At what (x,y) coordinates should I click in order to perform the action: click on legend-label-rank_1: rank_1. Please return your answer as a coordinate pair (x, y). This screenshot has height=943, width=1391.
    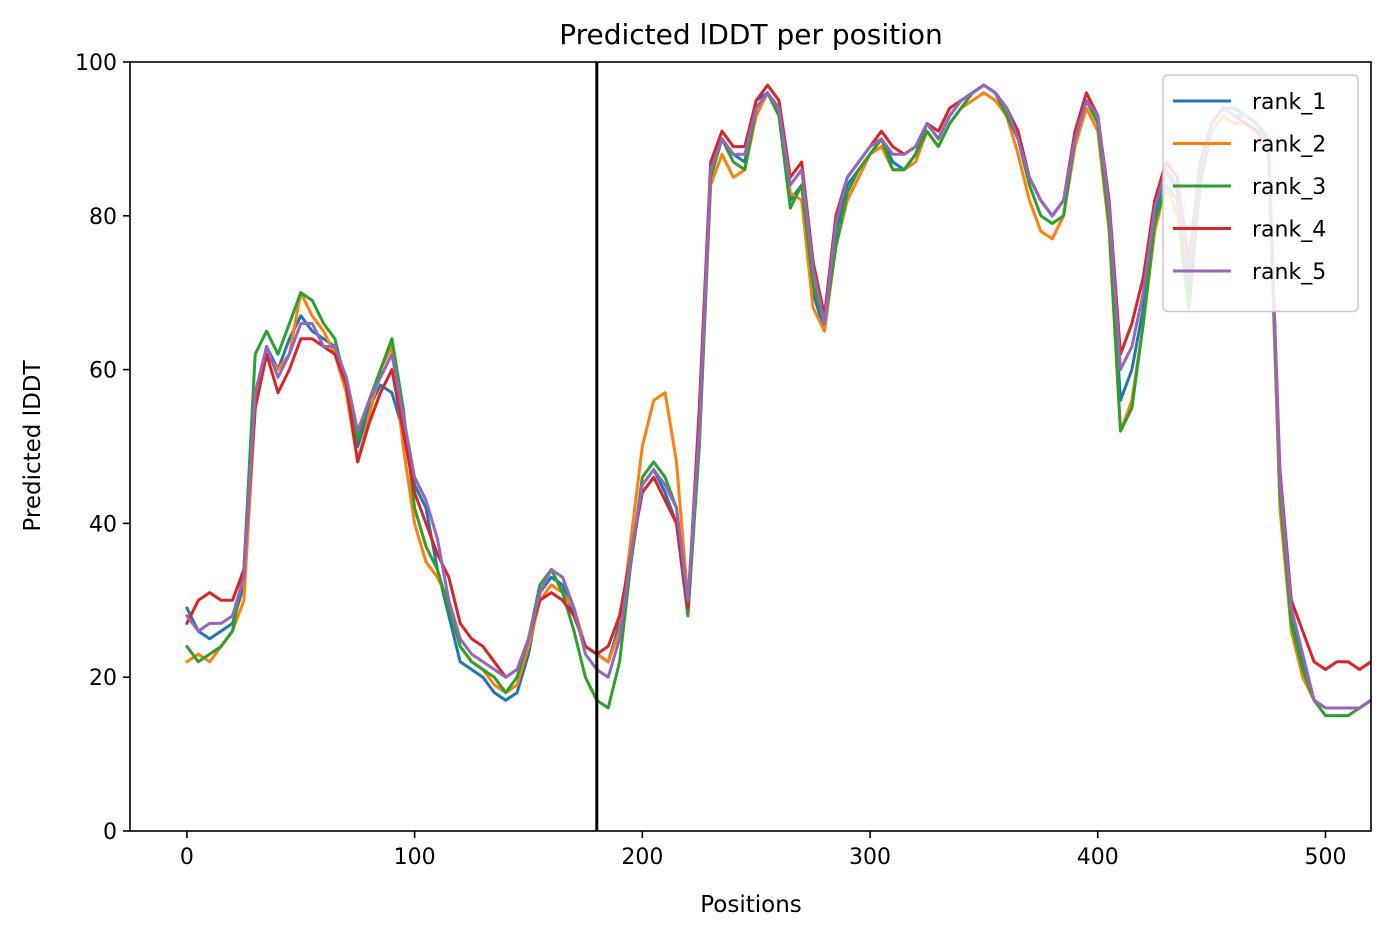
    Looking at the image, I should click on (1289, 102).